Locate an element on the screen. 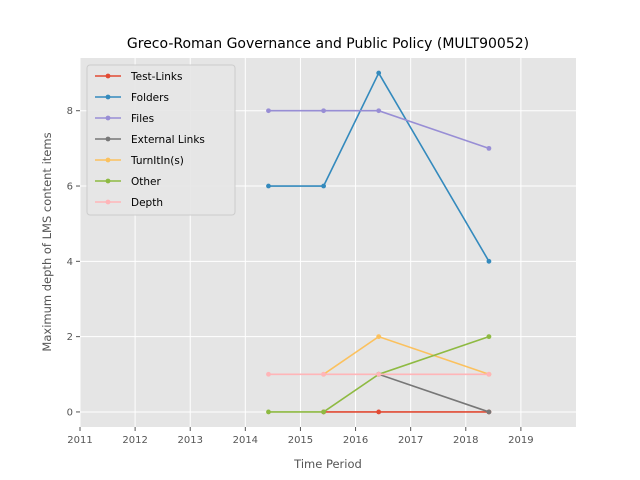 The height and width of the screenshot is (480, 640). x-tick-label: 2018 is located at coordinates (465, 440).